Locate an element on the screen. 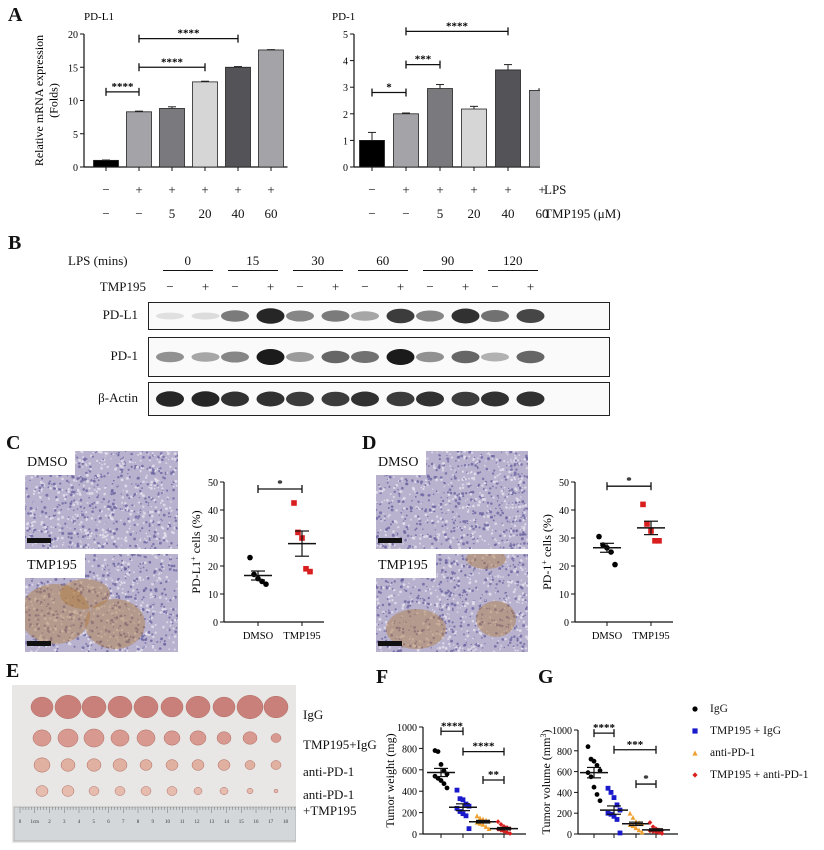 This screenshot has height=850, width=824. legend-item: TMP195 + IgG is located at coordinates (734, 731).